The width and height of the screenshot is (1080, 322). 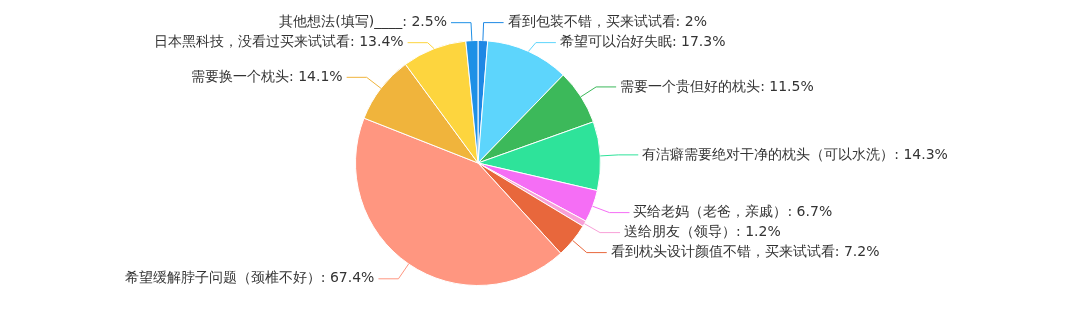 What do you see at coordinates (702, 231) in the screenshot?
I see `slice-label: 送给朋友（领导）: 1.2%` at bounding box center [702, 231].